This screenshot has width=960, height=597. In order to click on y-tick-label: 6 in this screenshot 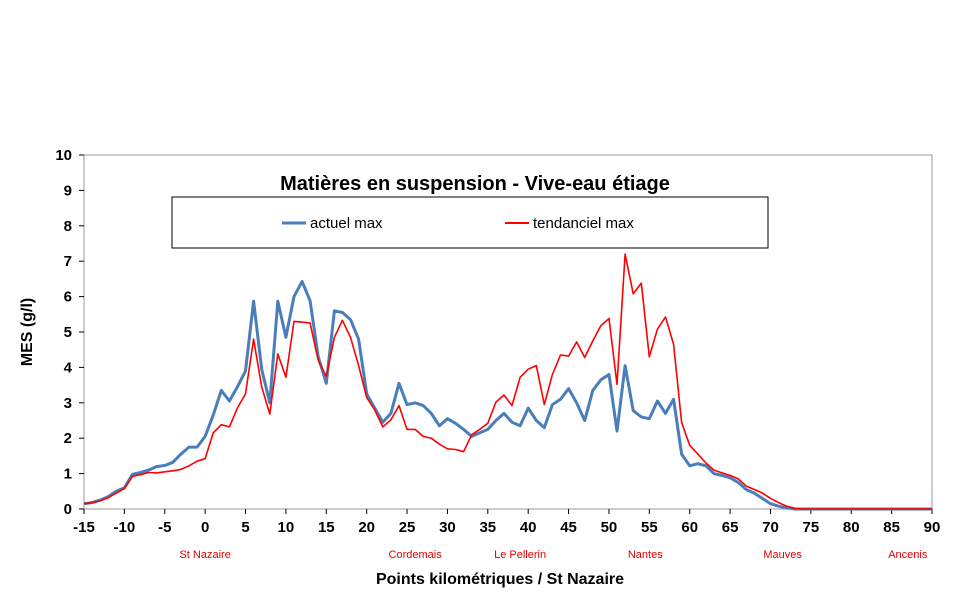, I will do `click(68, 297)`.